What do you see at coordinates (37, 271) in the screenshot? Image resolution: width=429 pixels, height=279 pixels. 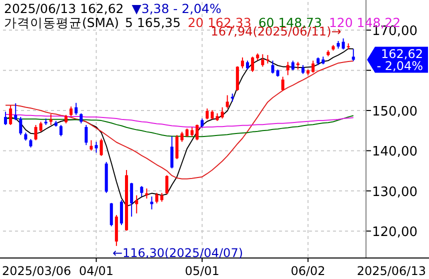 I see `text: 2025/03/06` at bounding box center [37, 271].